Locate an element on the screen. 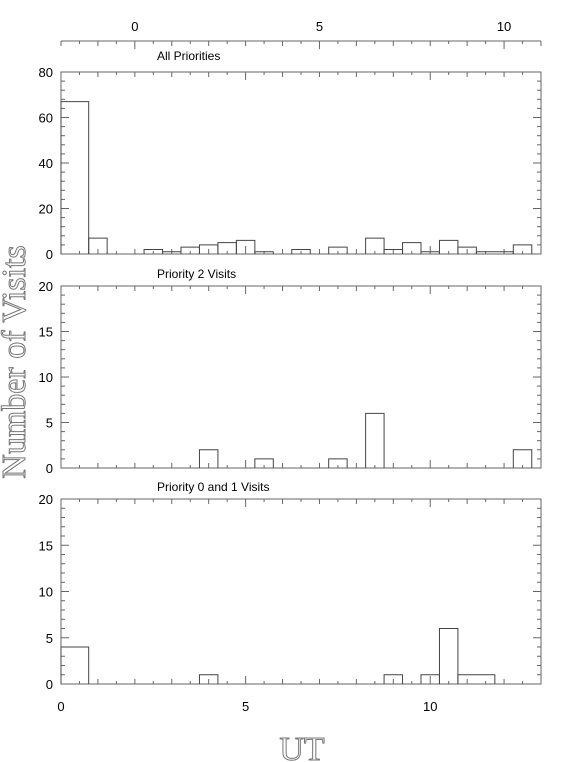 This screenshot has width=572, height=762. top-axis-tick-label: 5 is located at coordinates (319, 26).